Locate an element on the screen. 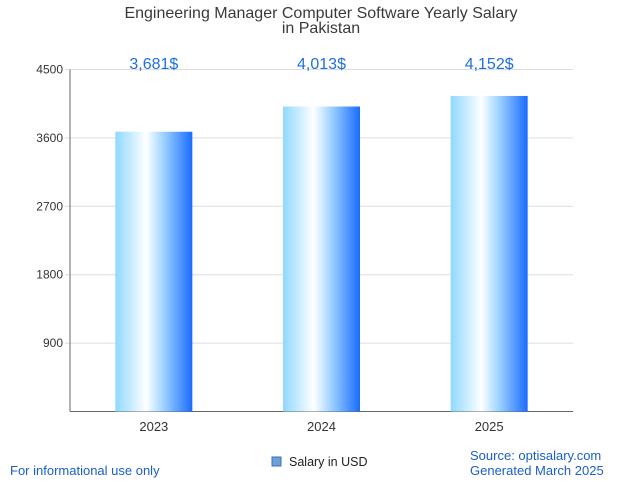 Image resolution: width=642 pixels, height=482 pixels. y-tick-label: 3600 is located at coordinates (49, 138).